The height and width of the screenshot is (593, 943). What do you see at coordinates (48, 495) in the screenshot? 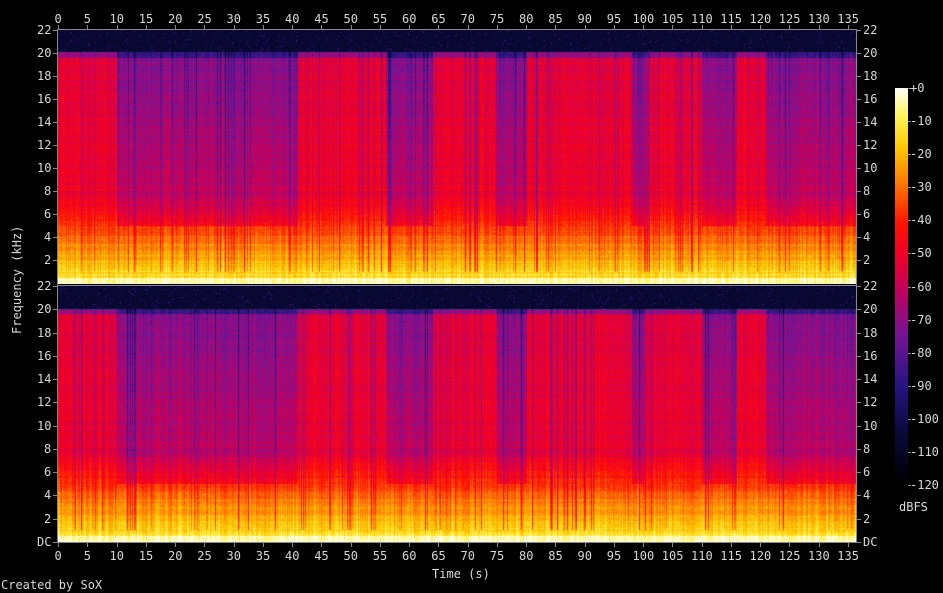
I see `y-tick-label-left: 4` at bounding box center [48, 495].